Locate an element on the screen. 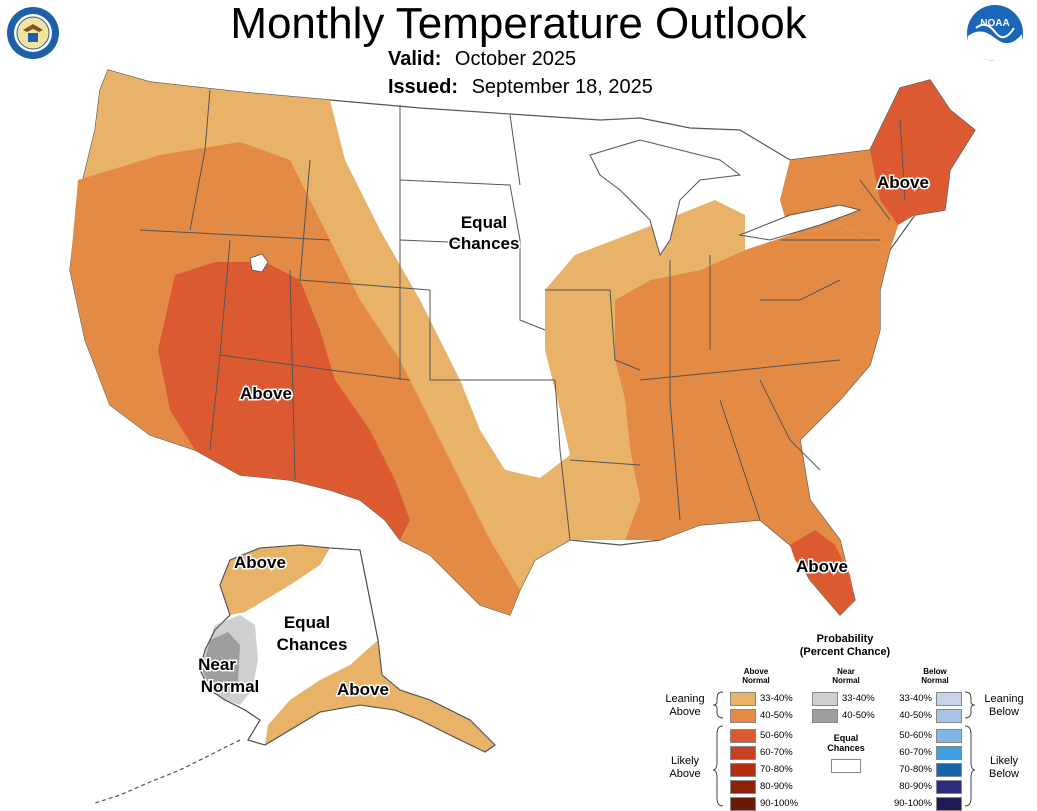  above-head-2: Normal is located at coordinates (756, 680).